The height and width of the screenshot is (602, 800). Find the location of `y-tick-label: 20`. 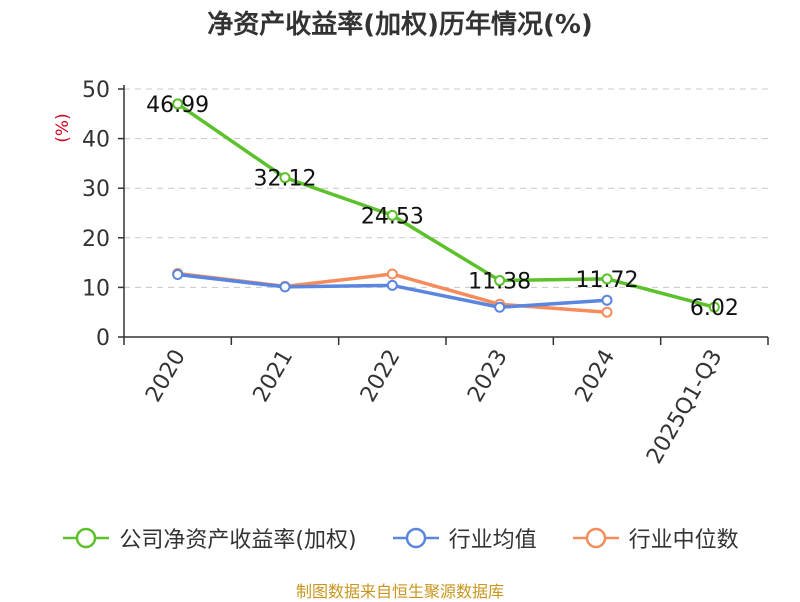

y-tick-label: 20 is located at coordinates (96, 239).